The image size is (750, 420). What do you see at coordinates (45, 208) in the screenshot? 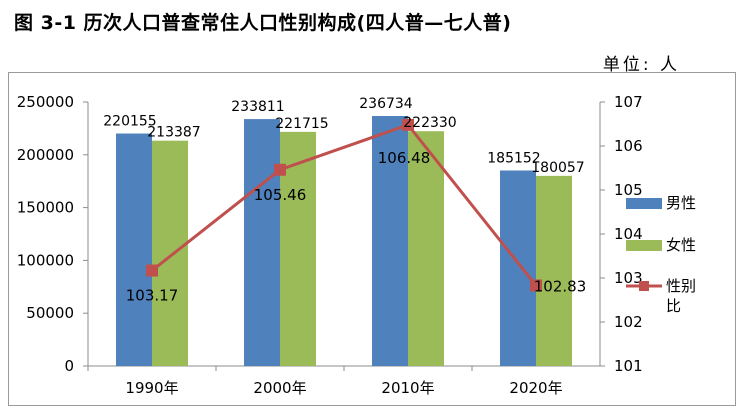
I see `left-tick-label: 150000` at bounding box center [45, 208].